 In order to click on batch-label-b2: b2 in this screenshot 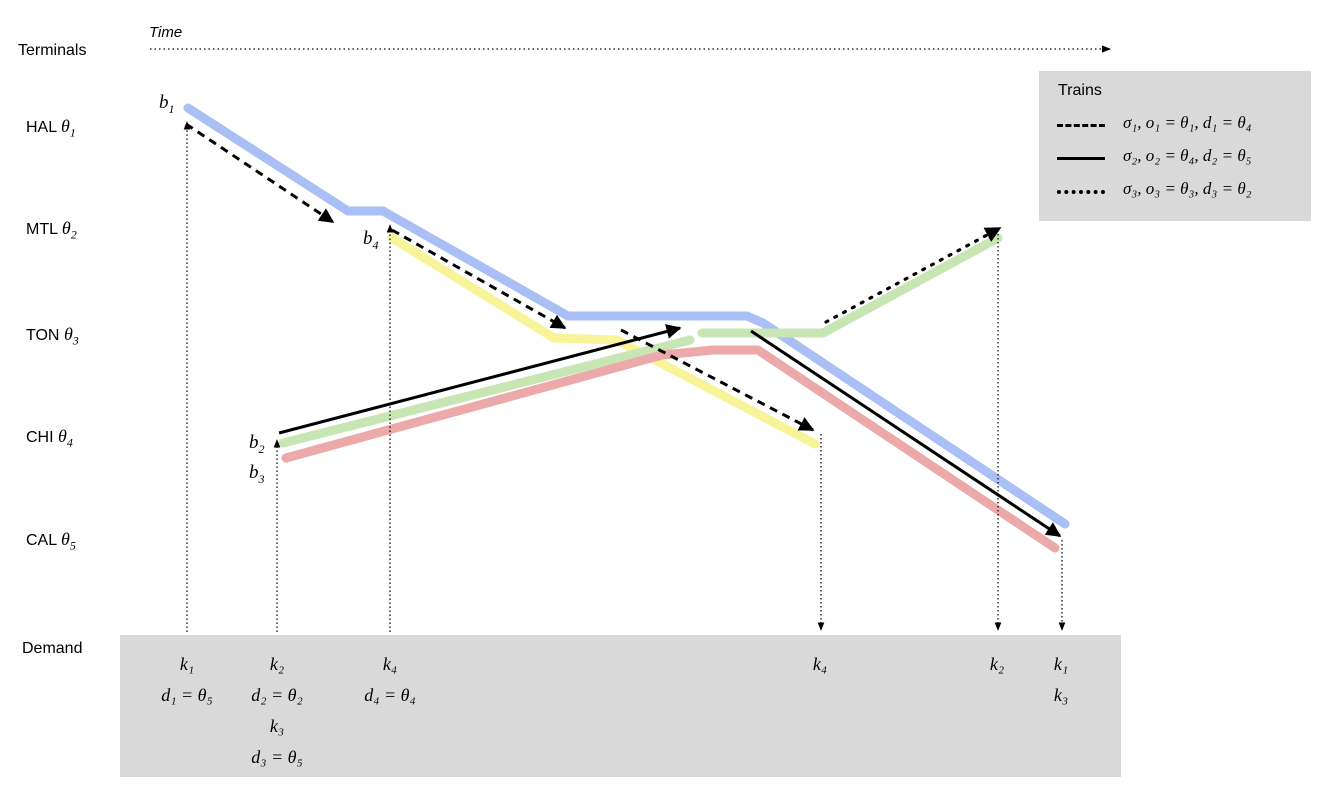, I will do `click(257, 444)`.